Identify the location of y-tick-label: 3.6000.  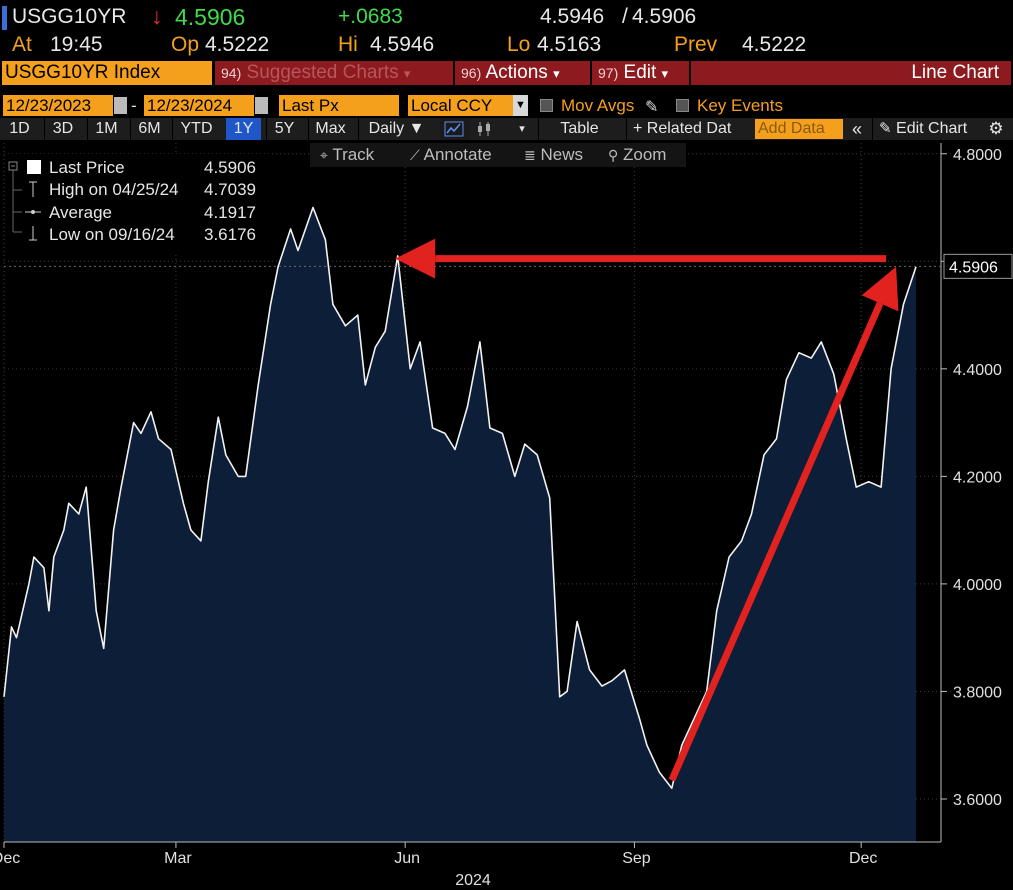
(977, 800).